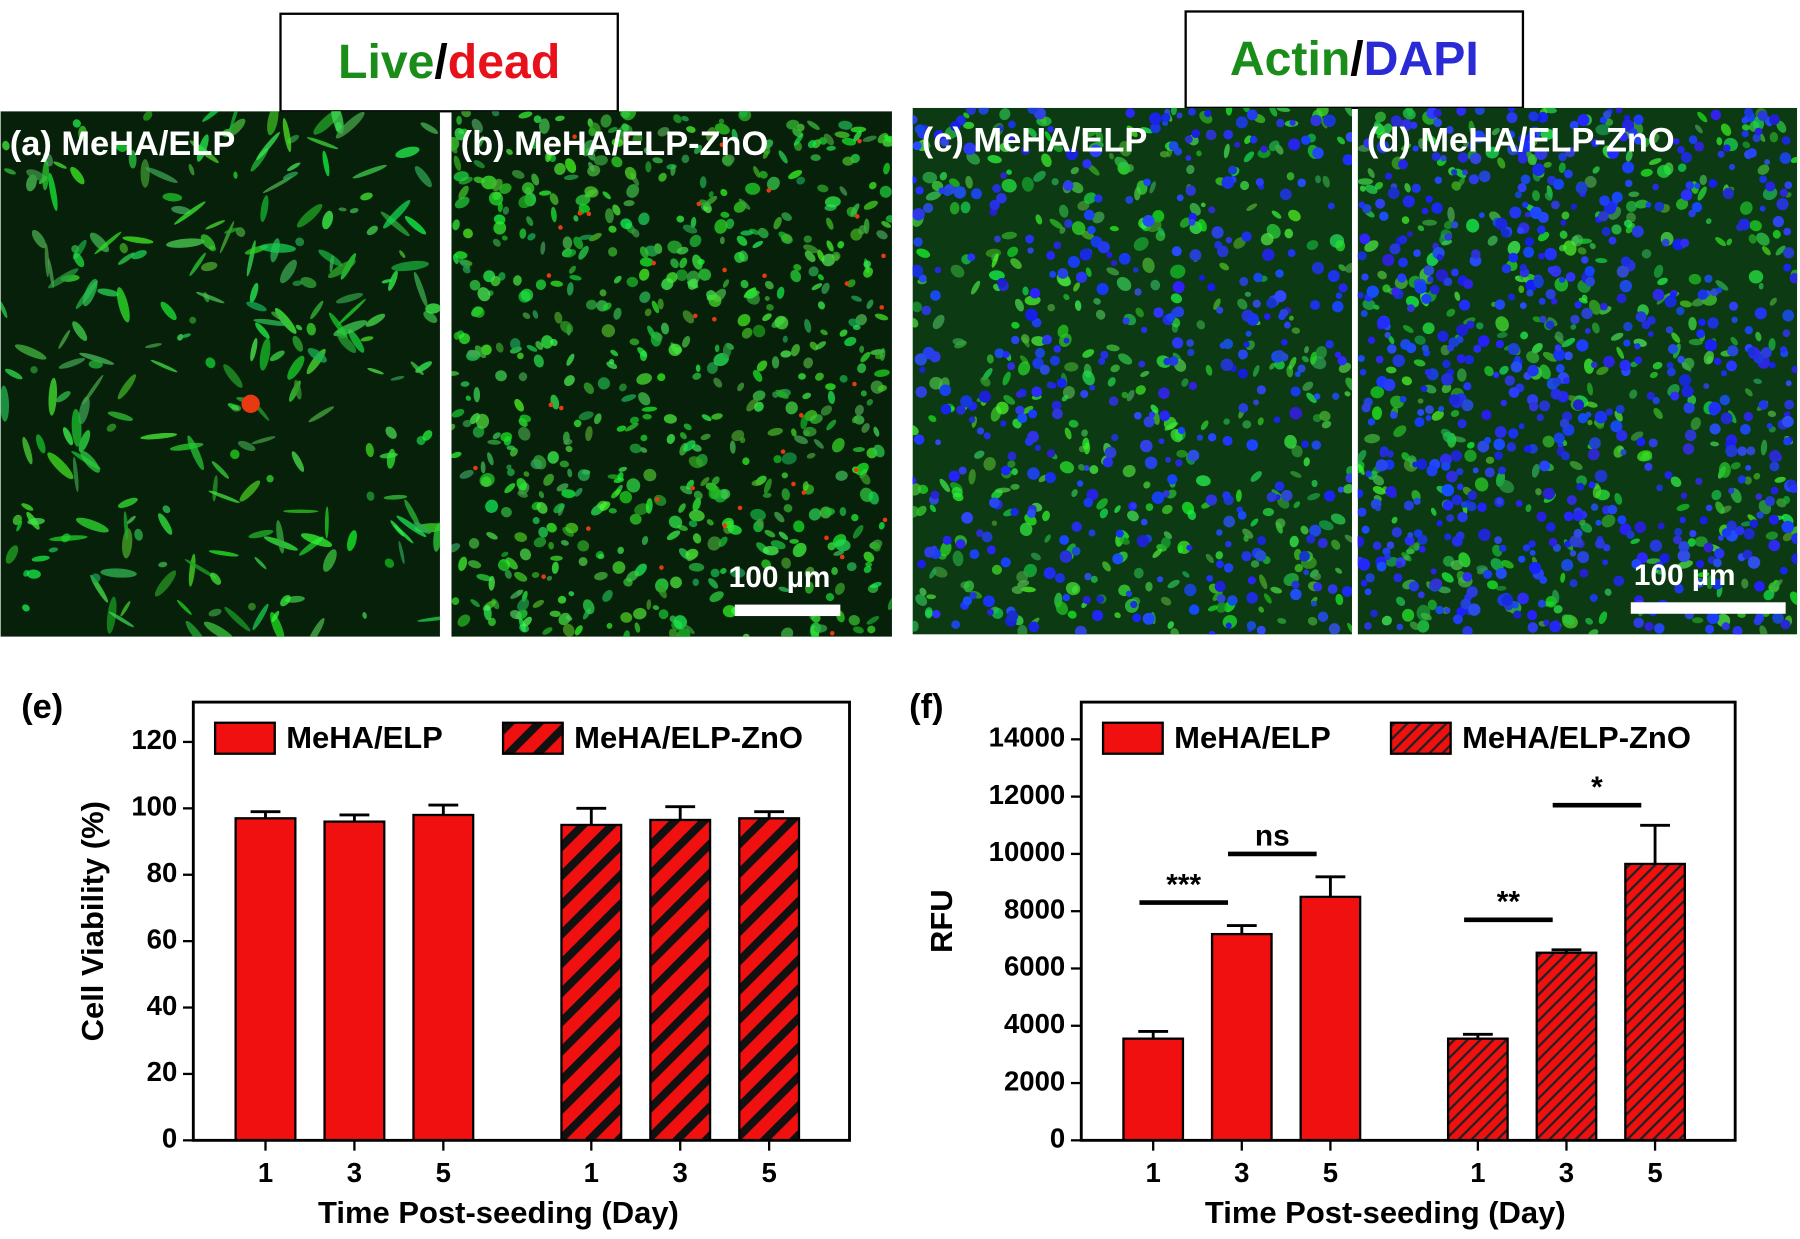 The height and width of the screenshot is (1239, 1800). What do you see at coordinates (1027, 737) in the screenshot?
I see `y-tick-label: 14000` at bounding box center [1027, 737].